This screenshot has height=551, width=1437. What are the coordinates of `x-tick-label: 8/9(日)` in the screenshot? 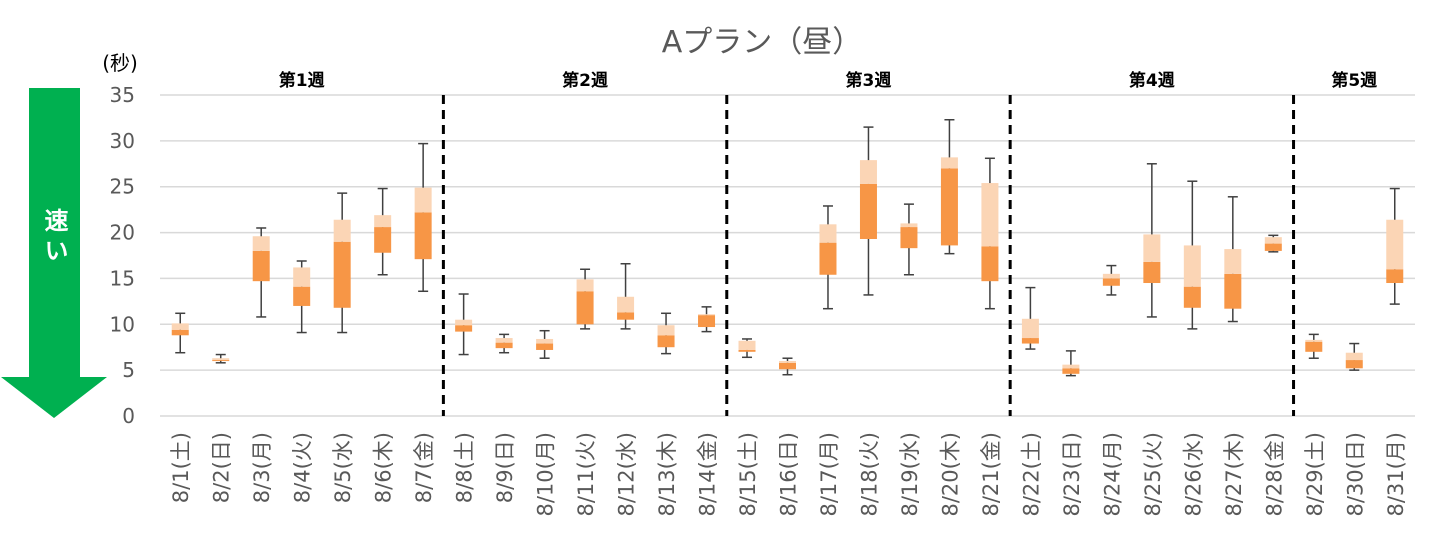 It's located at (505, 467).